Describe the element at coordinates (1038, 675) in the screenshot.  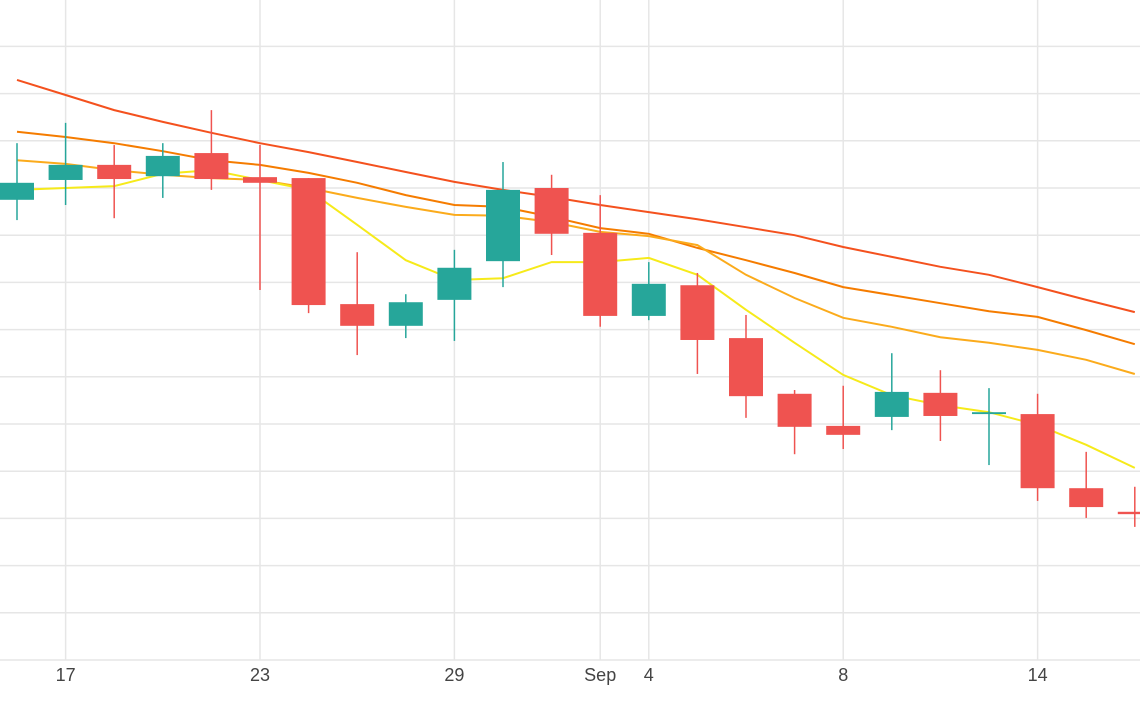
I see `x-tick-label: 14` at that location.